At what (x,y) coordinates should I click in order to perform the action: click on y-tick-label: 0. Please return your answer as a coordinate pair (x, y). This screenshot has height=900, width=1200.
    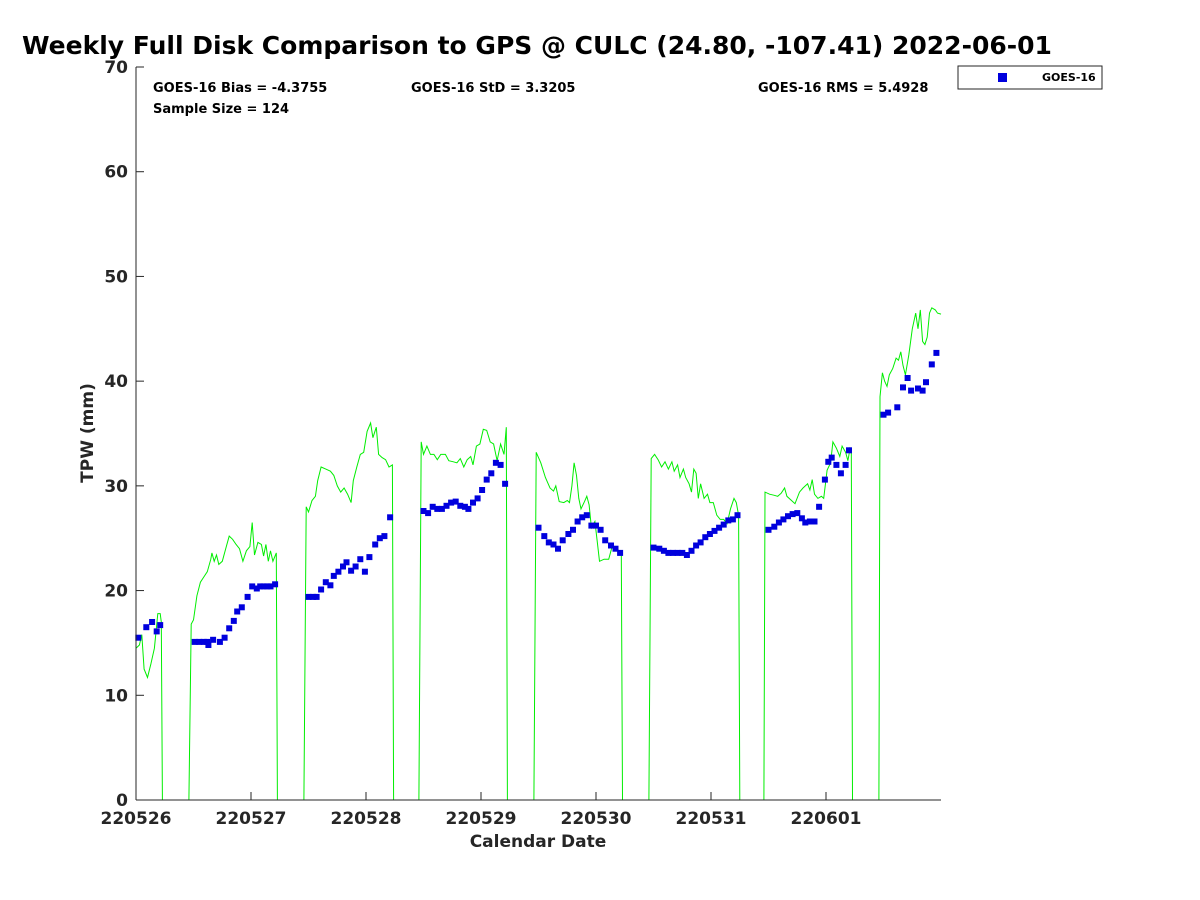
    Looking at the image, I should click on (122, 801).